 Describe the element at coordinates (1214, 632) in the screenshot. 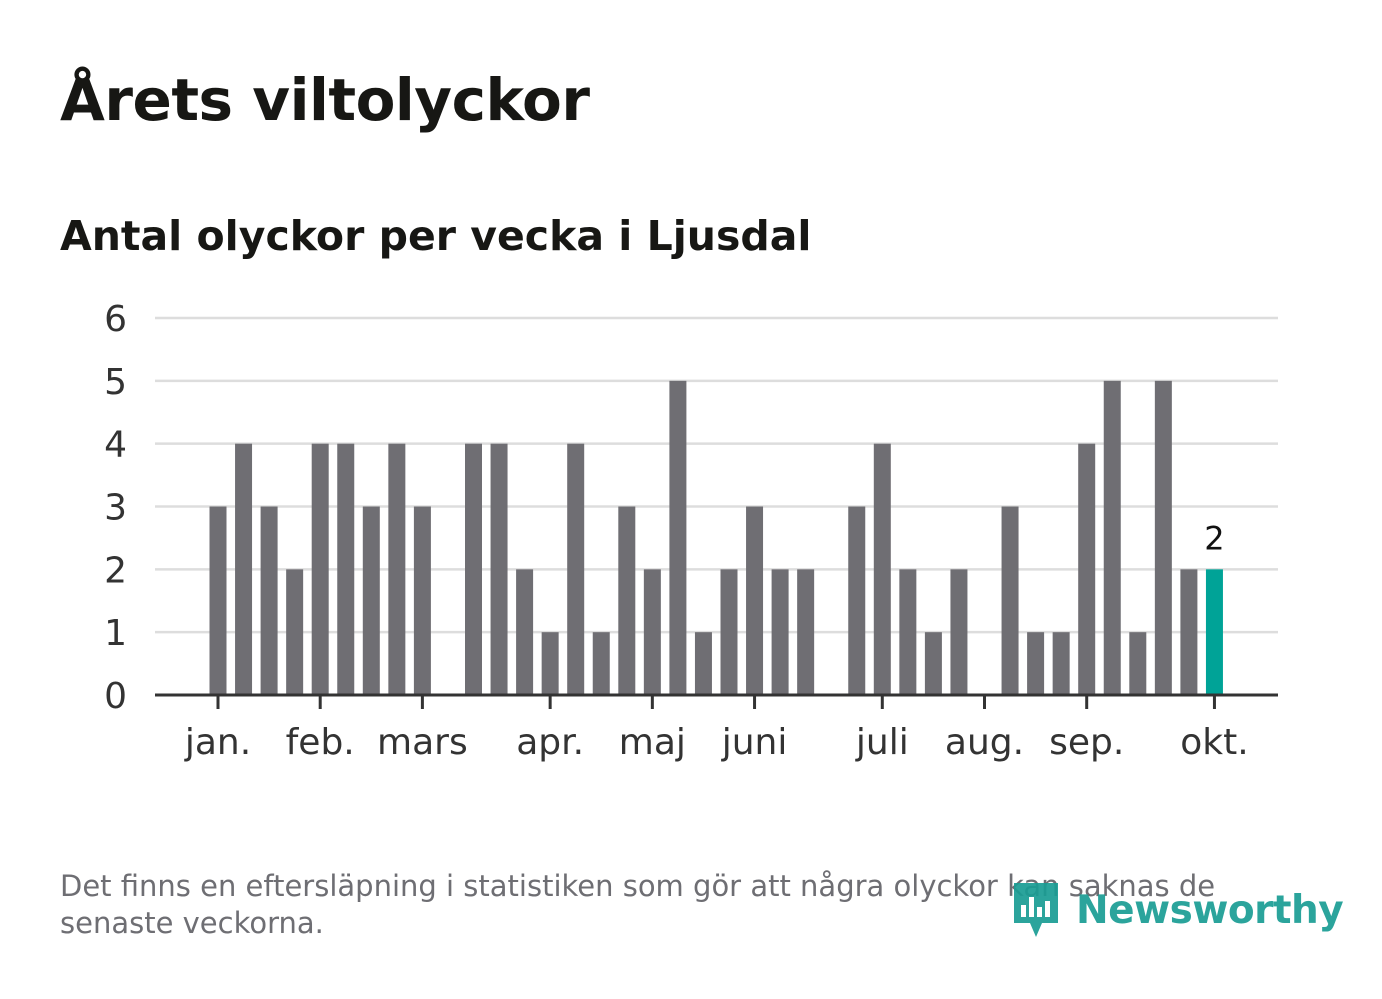

I see `bar-highlight` at that location.